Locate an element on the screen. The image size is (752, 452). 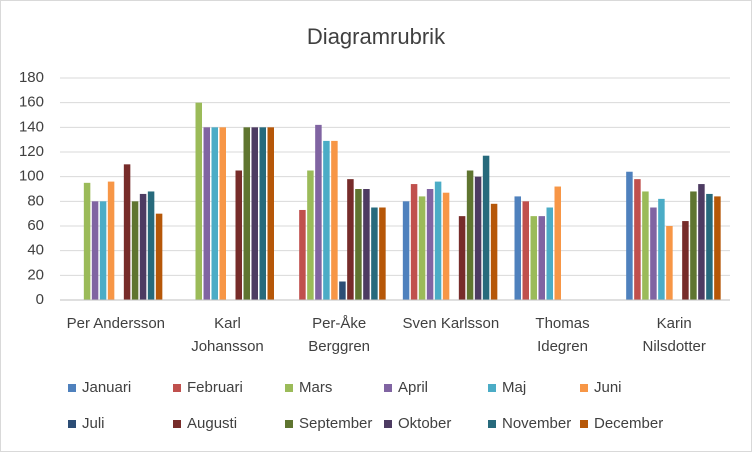
y-tick-label: 120 is located at coordinates (31, 151).